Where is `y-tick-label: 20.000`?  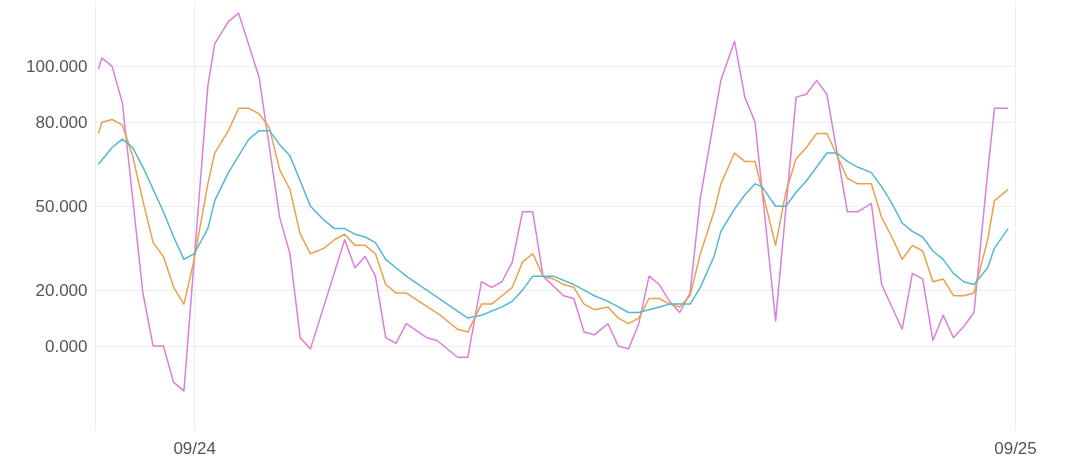 y-tick-label: 20.000 is located at coordinates (61, 290).